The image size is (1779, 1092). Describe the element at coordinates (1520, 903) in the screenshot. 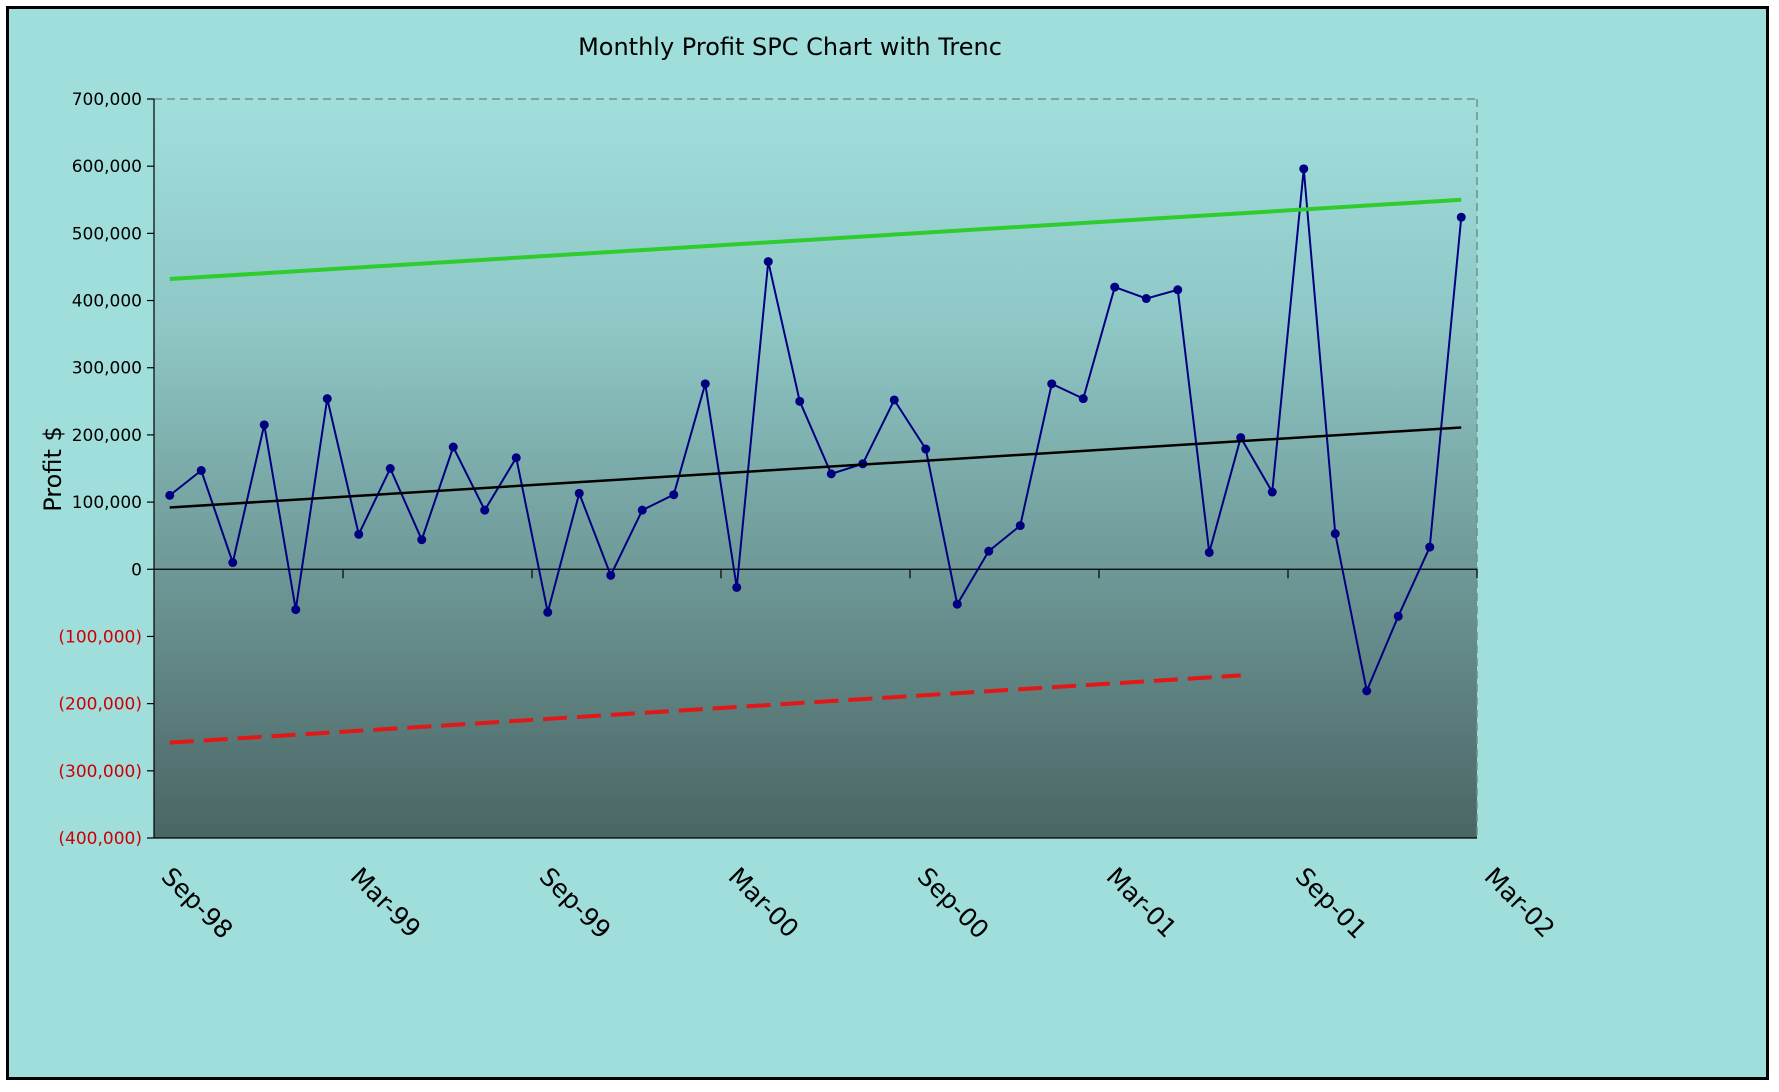

I see `x-tick-label: Mar-02` at that location.